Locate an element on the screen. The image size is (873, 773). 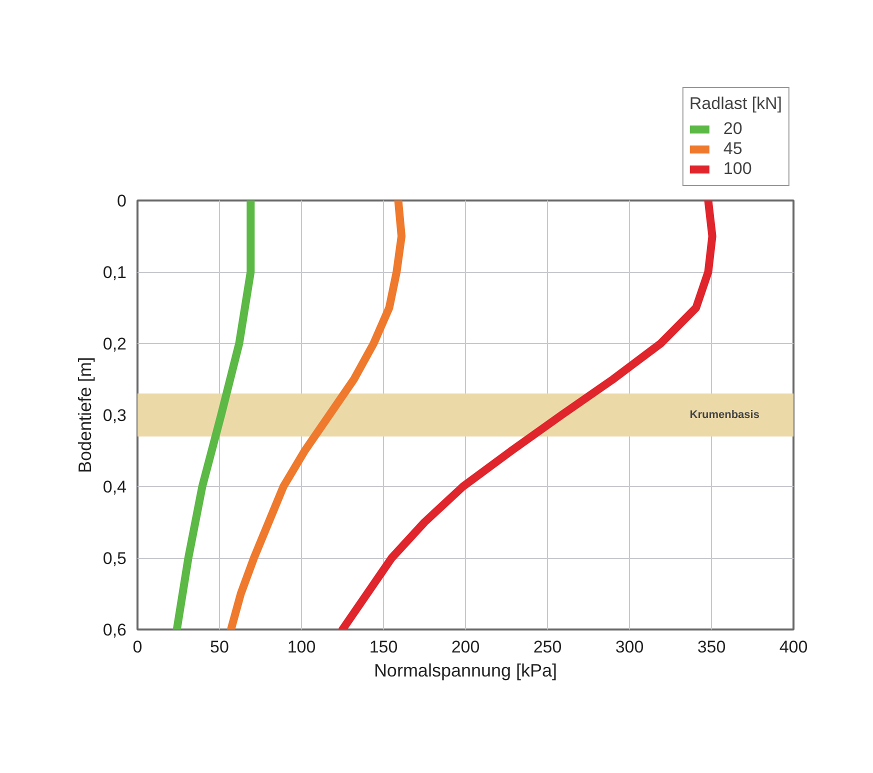
y-tick-label: 0,3 is located at coordinates (114, 415).